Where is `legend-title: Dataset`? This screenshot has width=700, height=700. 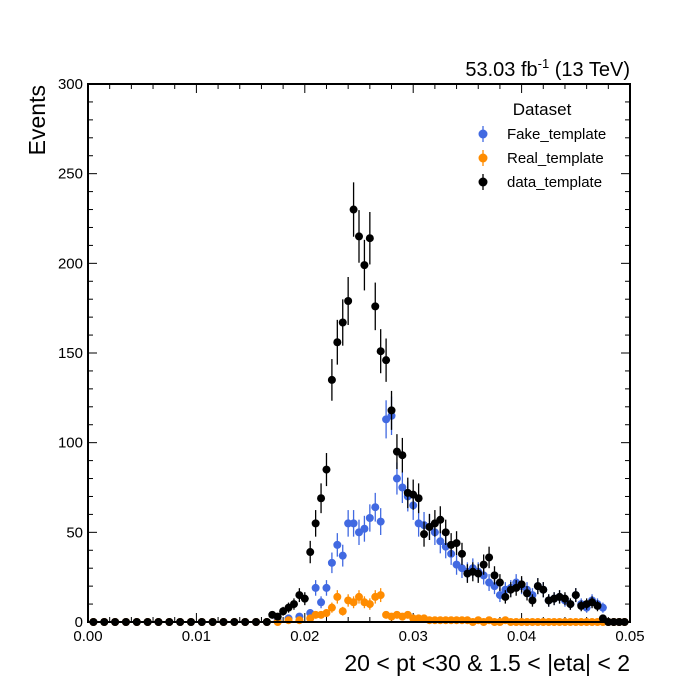 legend-title: Dataset is located at coordinates (542, 109).